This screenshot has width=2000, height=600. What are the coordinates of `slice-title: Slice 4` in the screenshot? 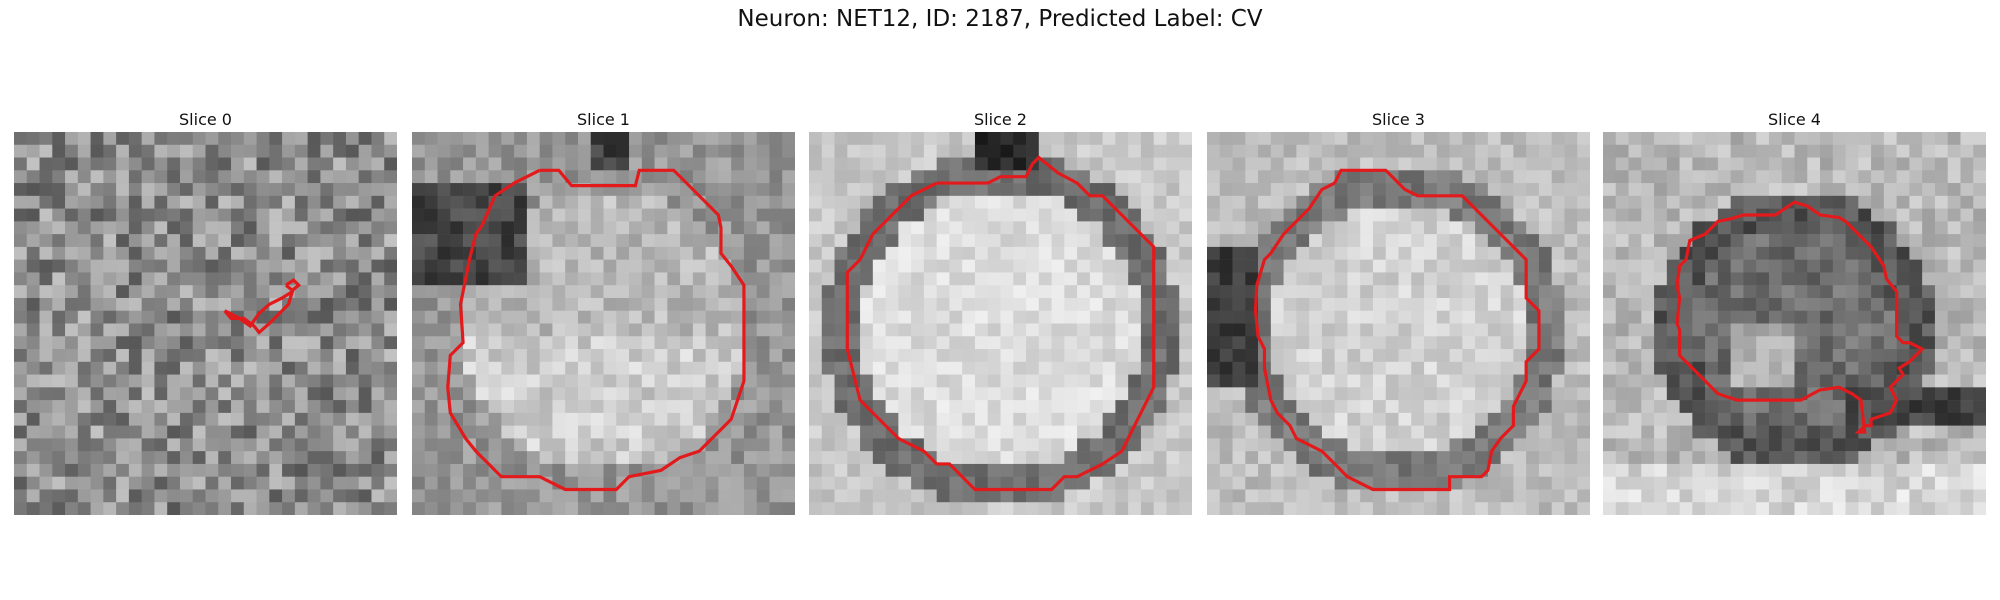 It's located at (1794, 120).